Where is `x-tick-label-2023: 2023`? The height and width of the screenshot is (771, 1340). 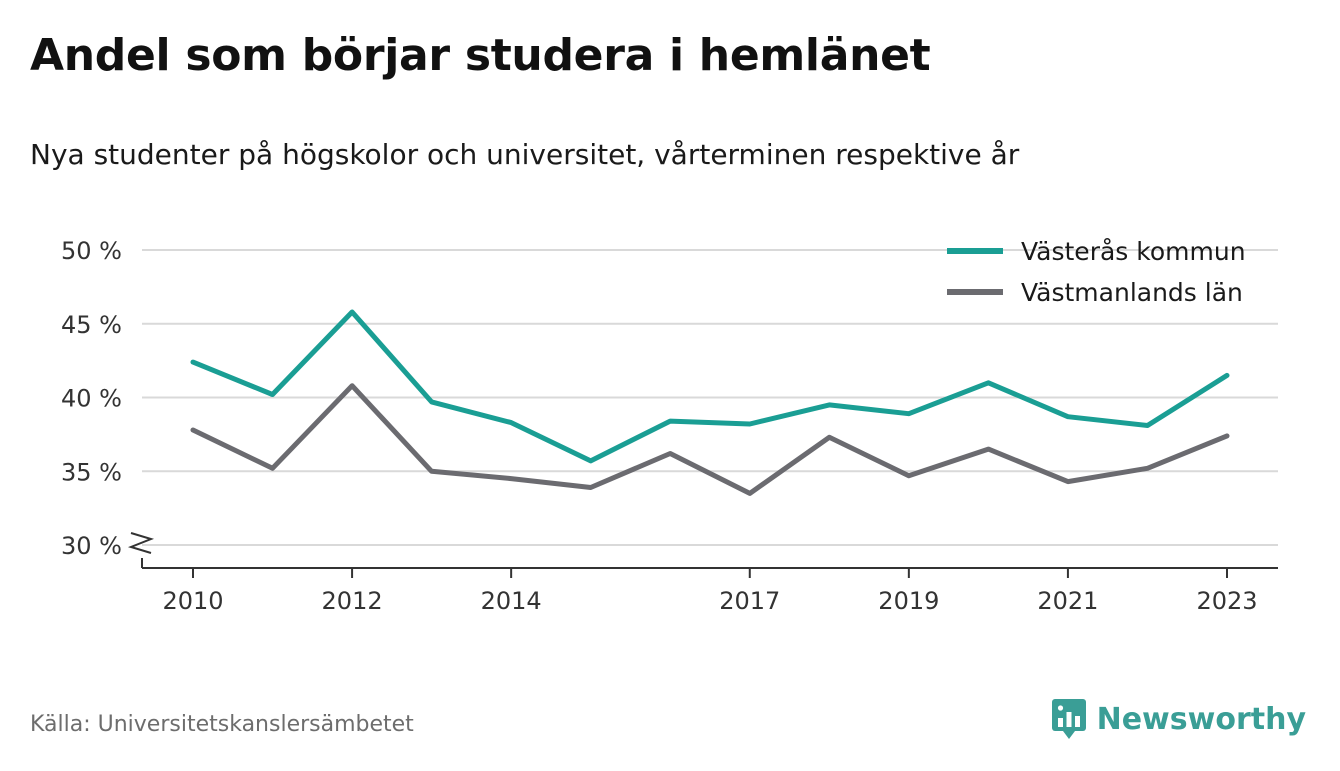
x-tick-label-2023: 2023 is located at coordinates (1226, 601).